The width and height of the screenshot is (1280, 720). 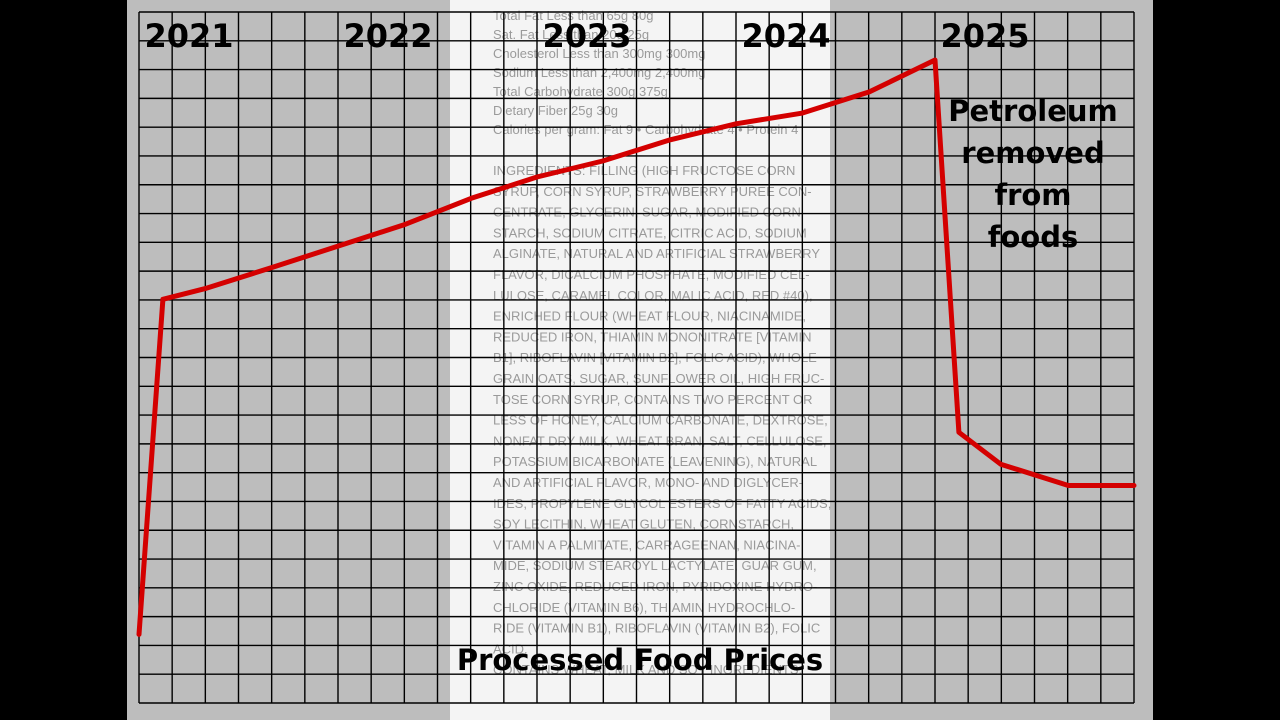 I want to click on ingredient-line: SOY LECITHIN, WHEAT GLUTEN, CORNSTARCH,, so click(x=643, y=524).